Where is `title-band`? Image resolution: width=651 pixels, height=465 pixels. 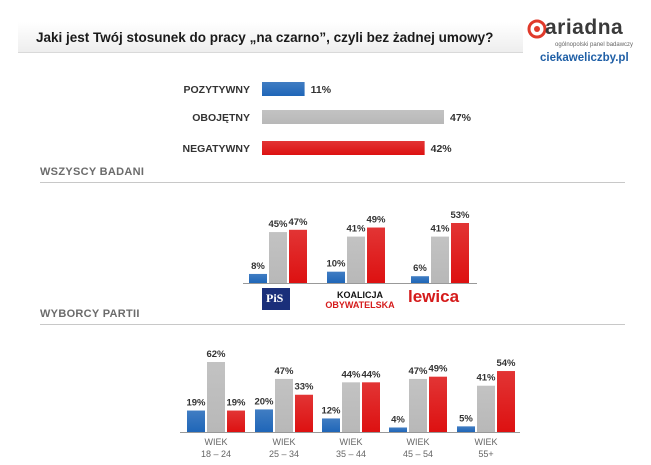
title-band is located at coordinates (270, 37).